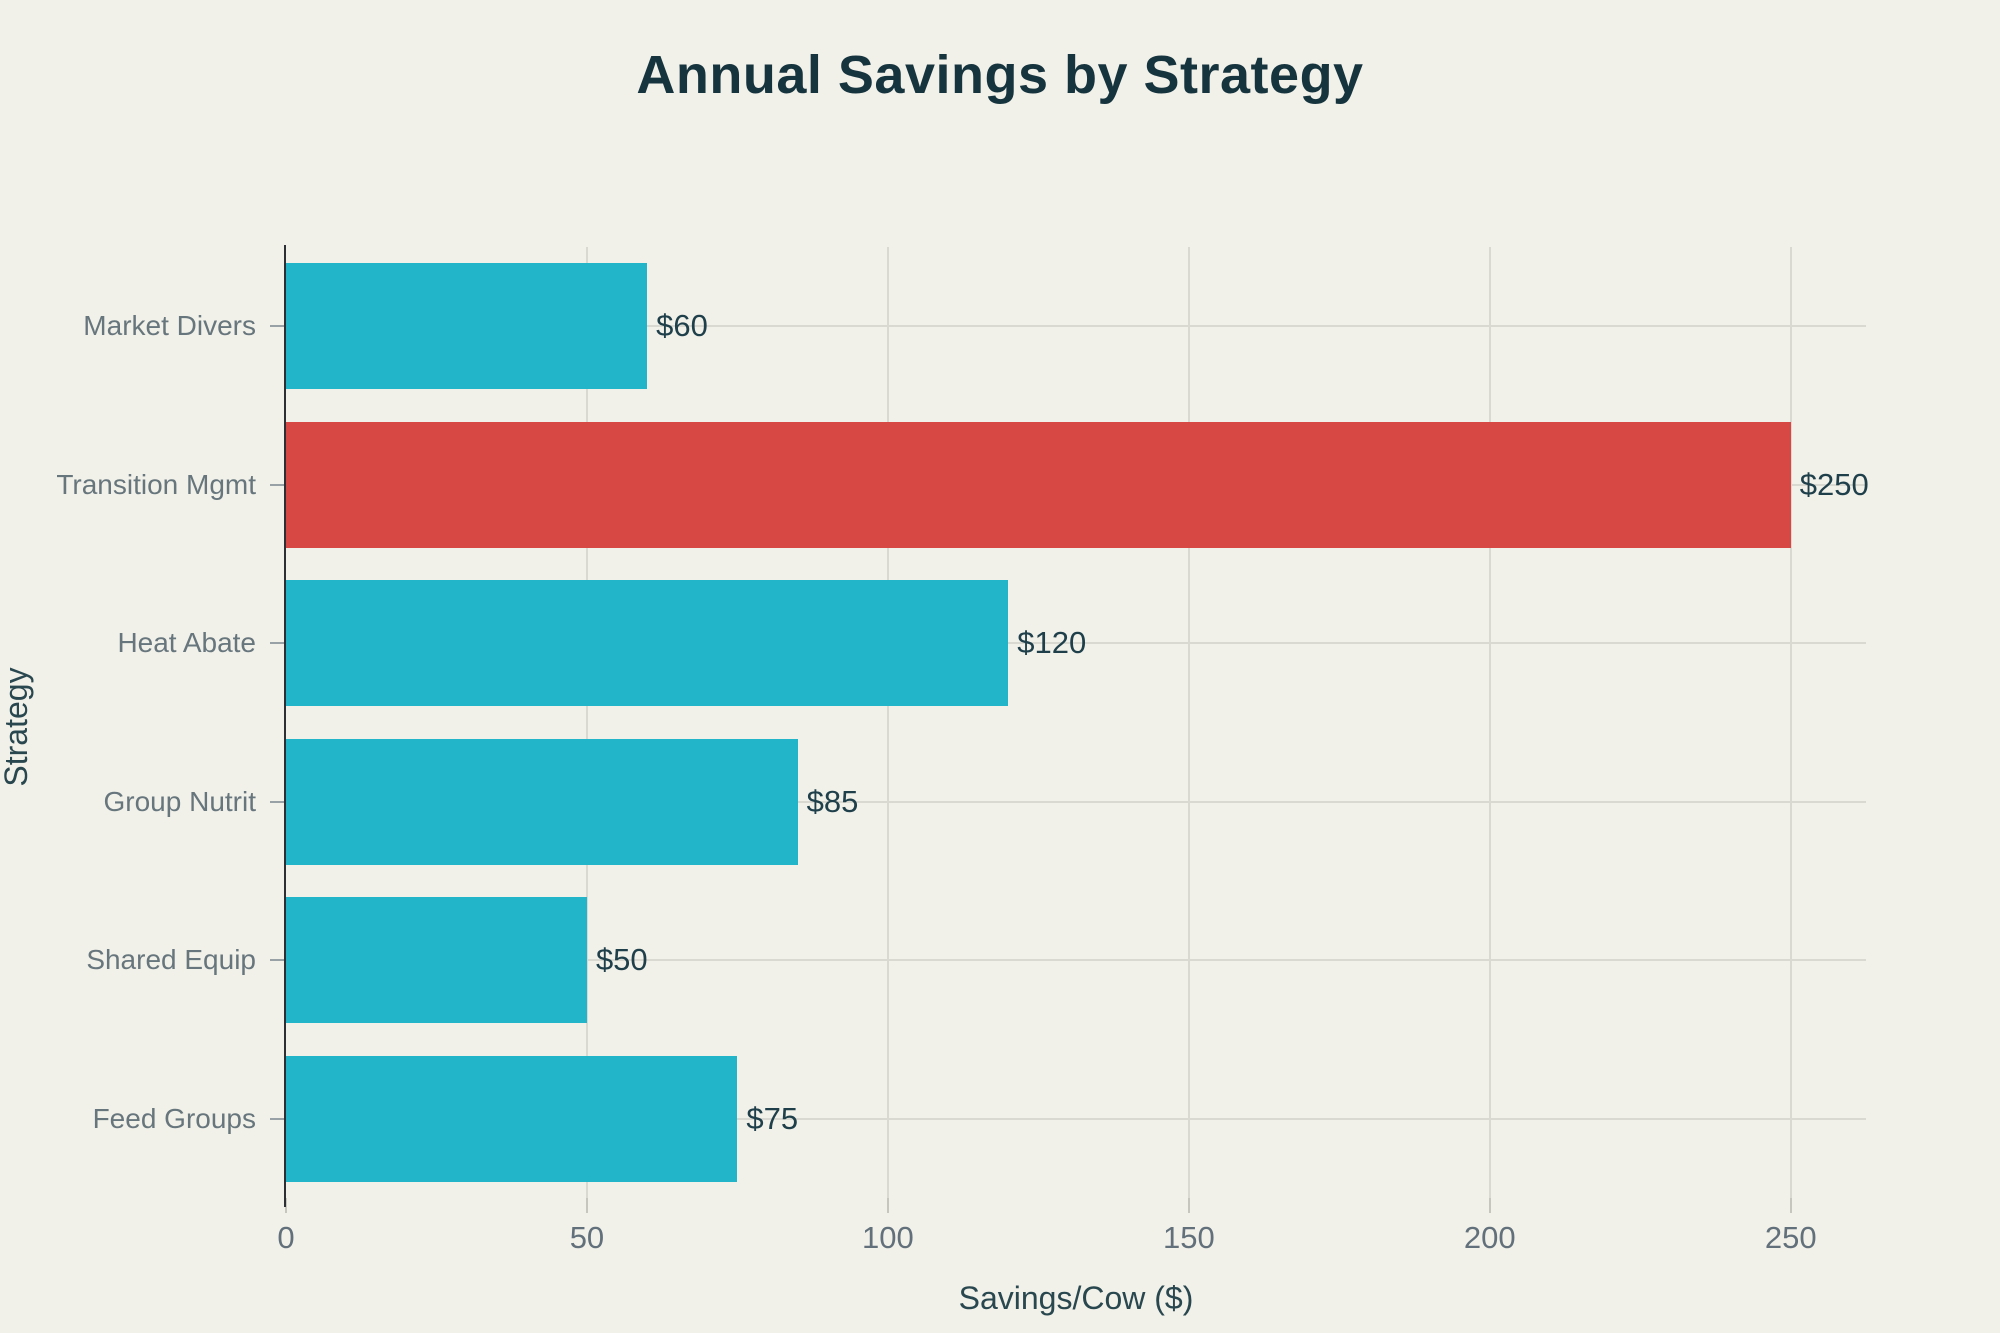  I want to click on value-label: $60, so click(682, 326).